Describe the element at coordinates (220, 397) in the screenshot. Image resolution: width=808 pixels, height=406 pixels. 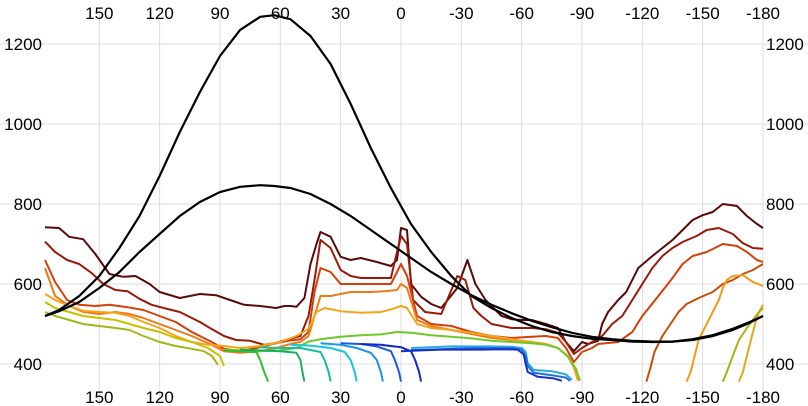
I see `x-tick-label-bottom: 90` at that location.